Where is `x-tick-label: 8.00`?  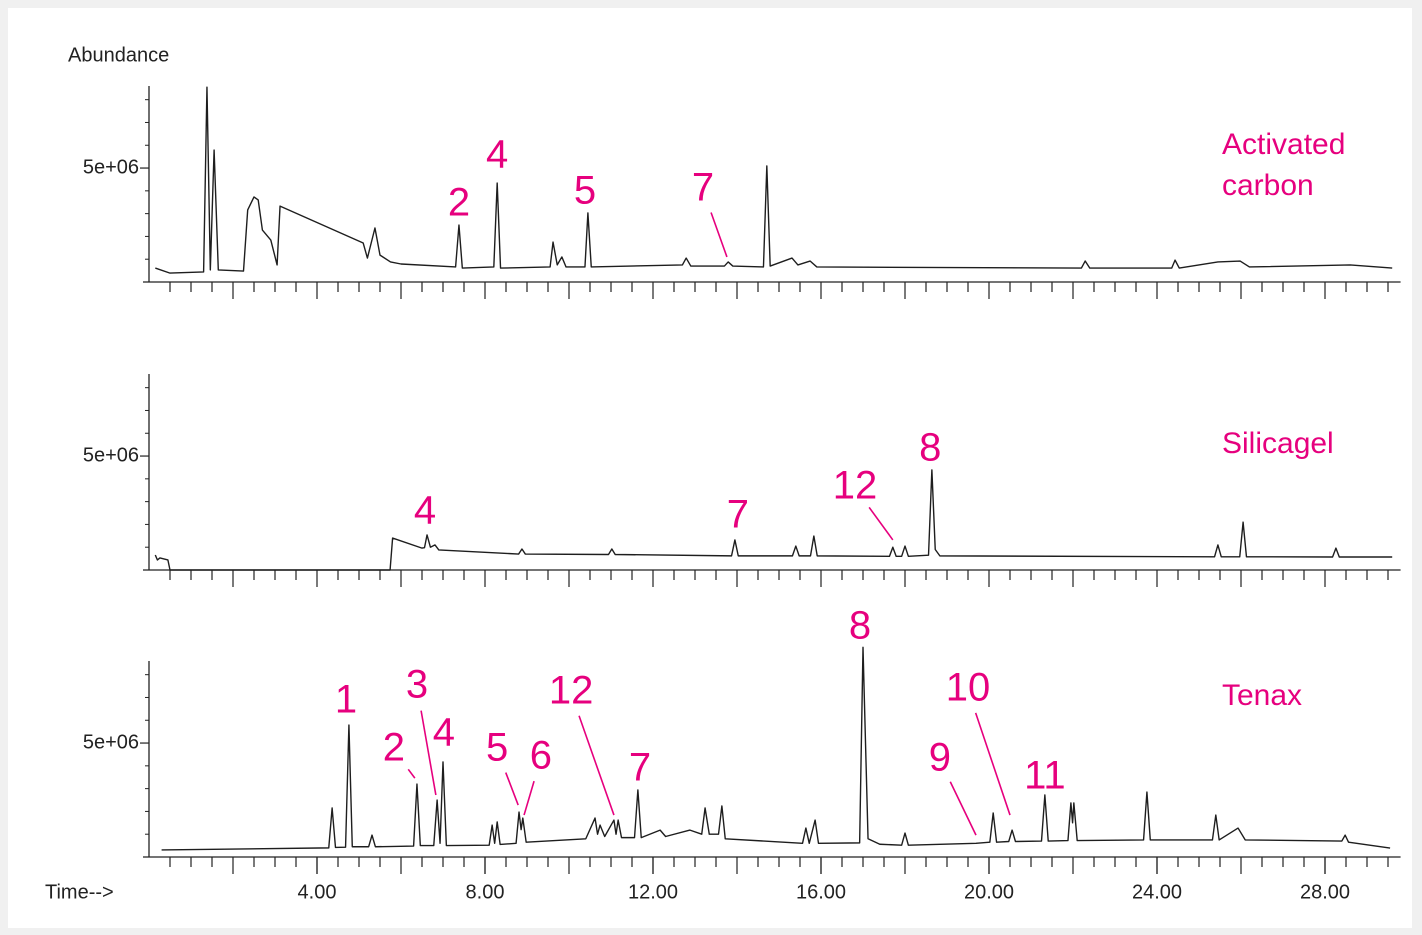 x-tick-label: 8.00 is located at coordinates (485, 892).